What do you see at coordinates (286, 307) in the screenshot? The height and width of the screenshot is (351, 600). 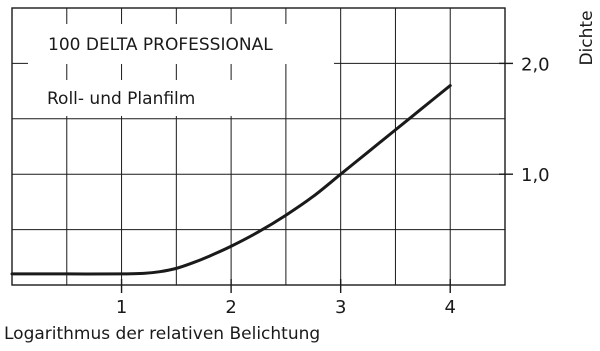 I see `x-tick-labels: 1 2 3 4` at bounding box center [286, 307].